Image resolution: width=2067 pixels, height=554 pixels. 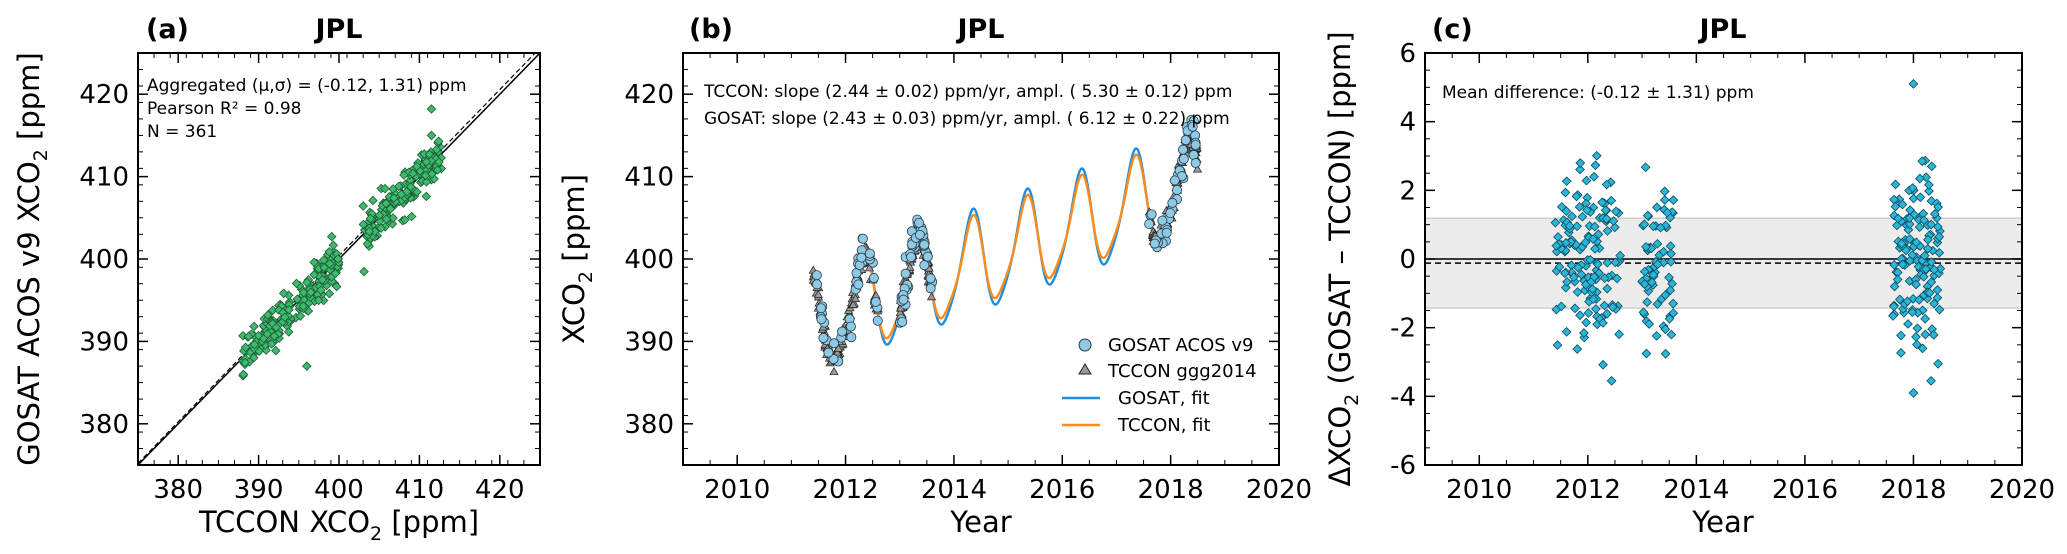 What do you see at coordinates (1340, 446) in the screenshot?
I see `ylabel-c-text: ΔXCO` at bounding box center [1340, 446].